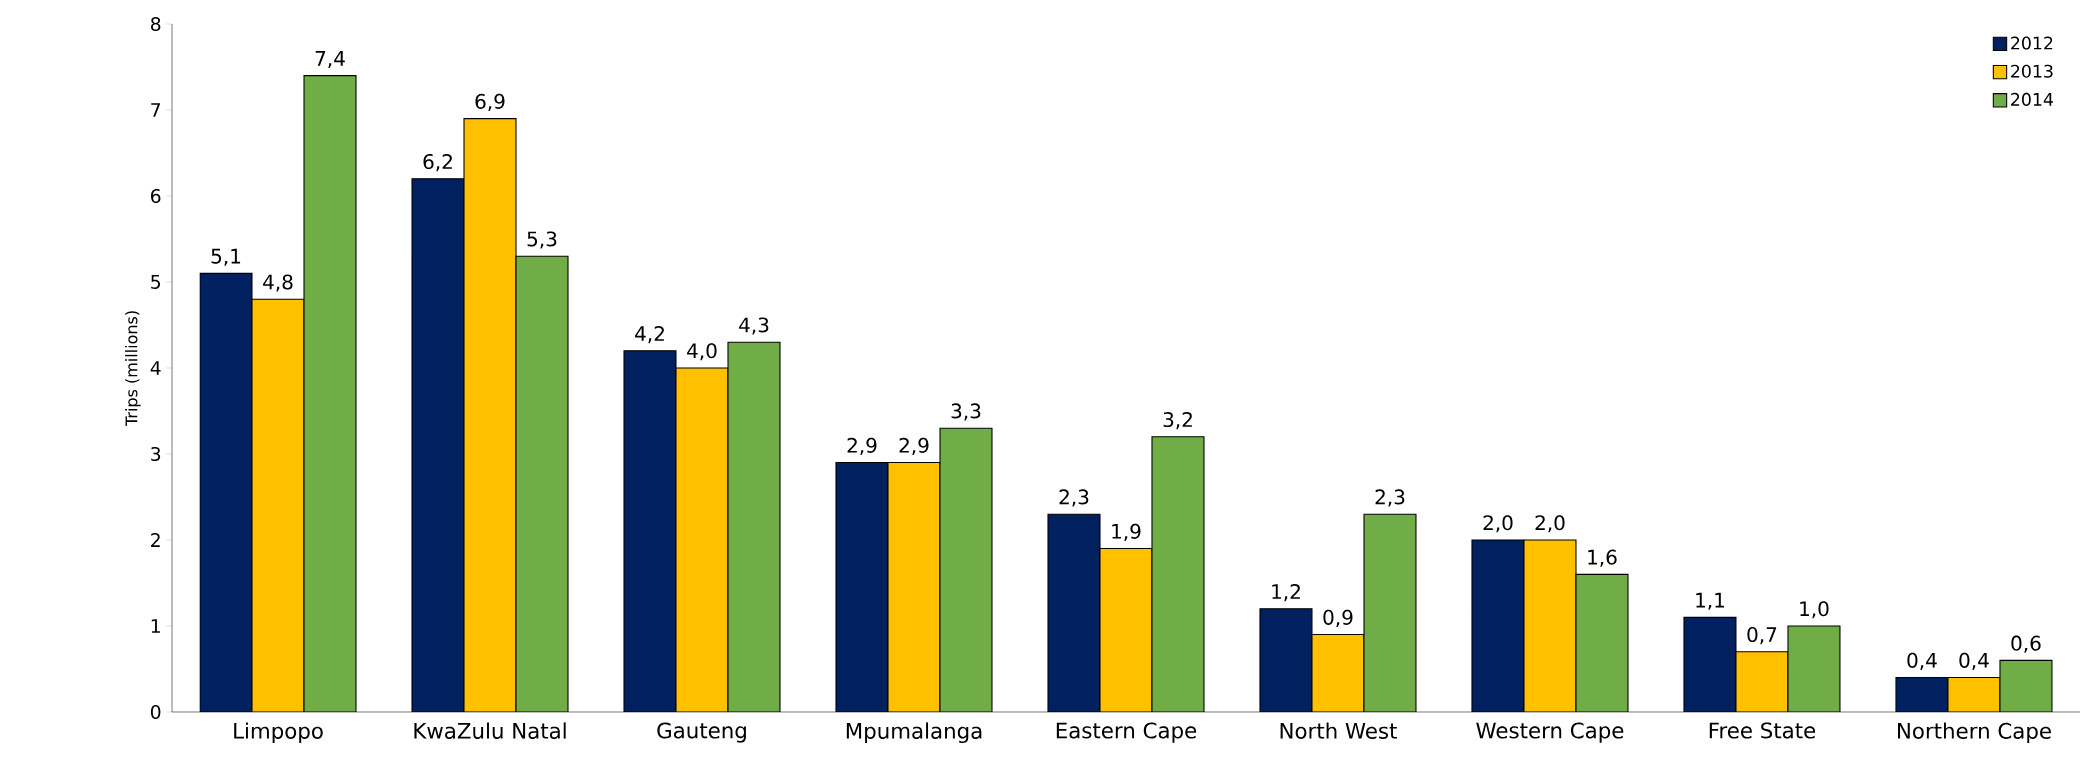 Image resolution: width=2093 pixels, height=762 pixels. Describe the element at coordinates (1177, 420) in the screenshot. I see `data-label: 3,2` at that location.